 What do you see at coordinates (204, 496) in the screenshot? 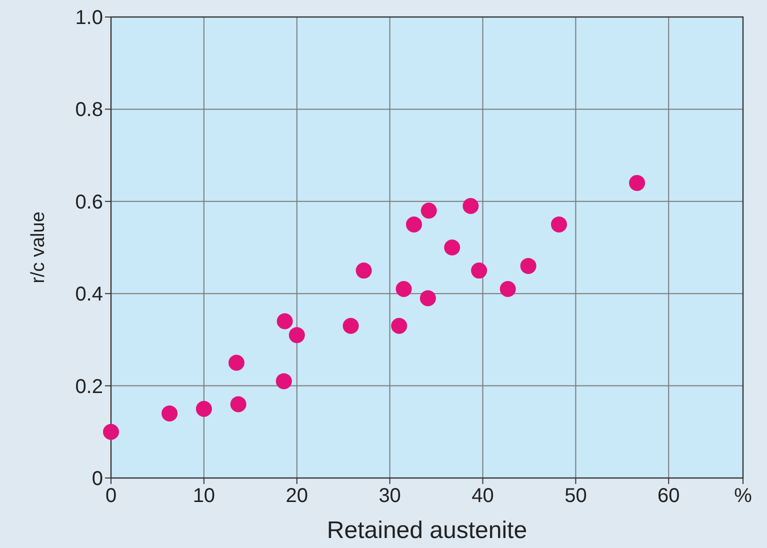
I see `x-tick-label: 10` at bounding box center [204, 496].